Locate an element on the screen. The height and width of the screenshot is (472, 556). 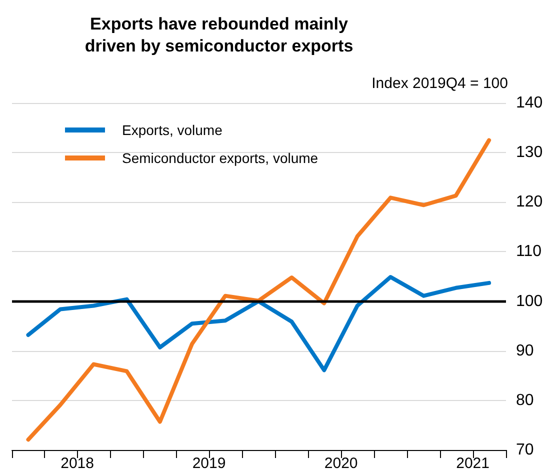
y-tick-label: 140 is located at coordinates (529, 103).